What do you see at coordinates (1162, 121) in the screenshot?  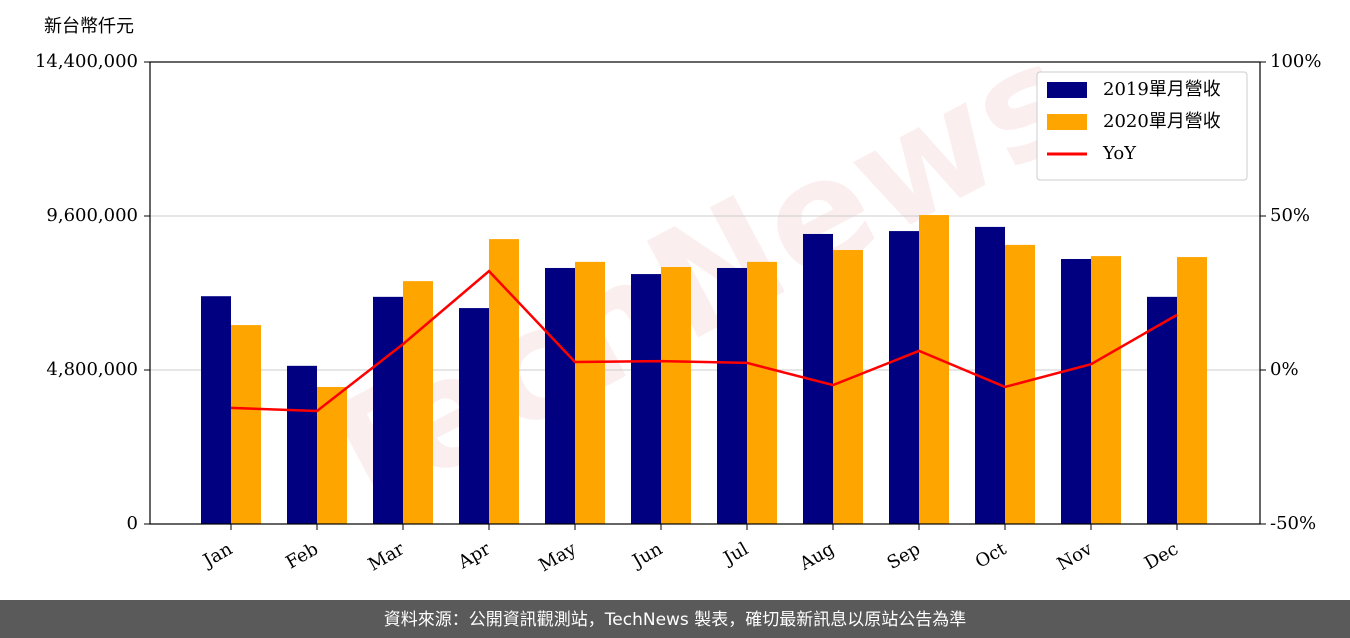 I see `legend-label: 2020單月營收` at bounding box center [1162, 121].